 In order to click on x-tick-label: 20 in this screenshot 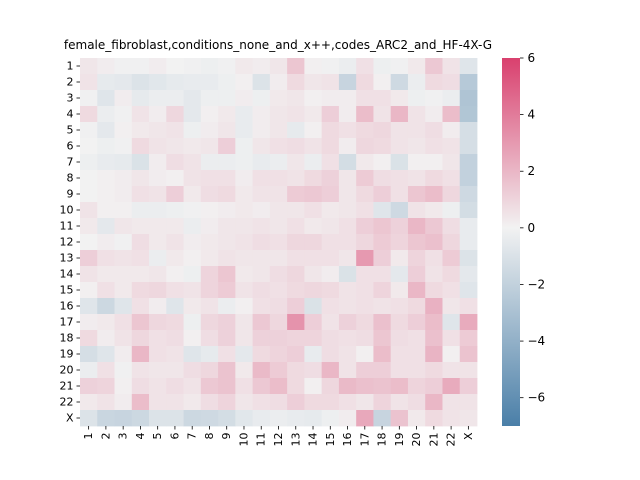, I will do `click(416, 440)`.